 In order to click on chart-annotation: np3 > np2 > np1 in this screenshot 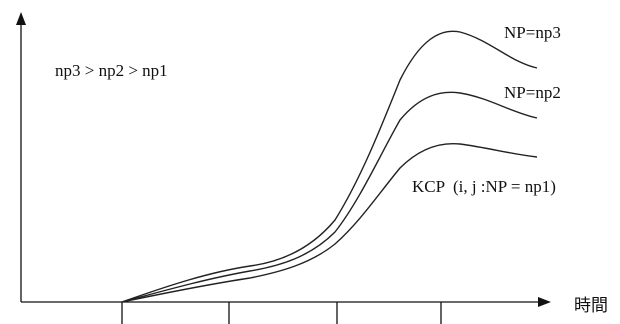, I will do `click(111, 70)`.